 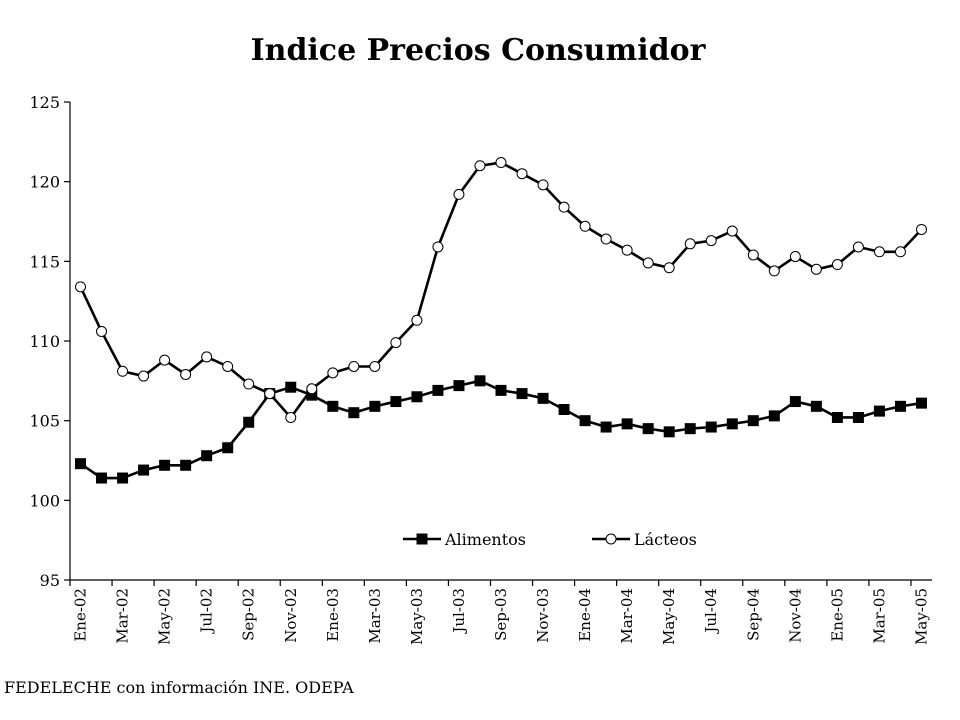 I want to click on x-tick-label: Mar-04, so click(x=627, y=616).